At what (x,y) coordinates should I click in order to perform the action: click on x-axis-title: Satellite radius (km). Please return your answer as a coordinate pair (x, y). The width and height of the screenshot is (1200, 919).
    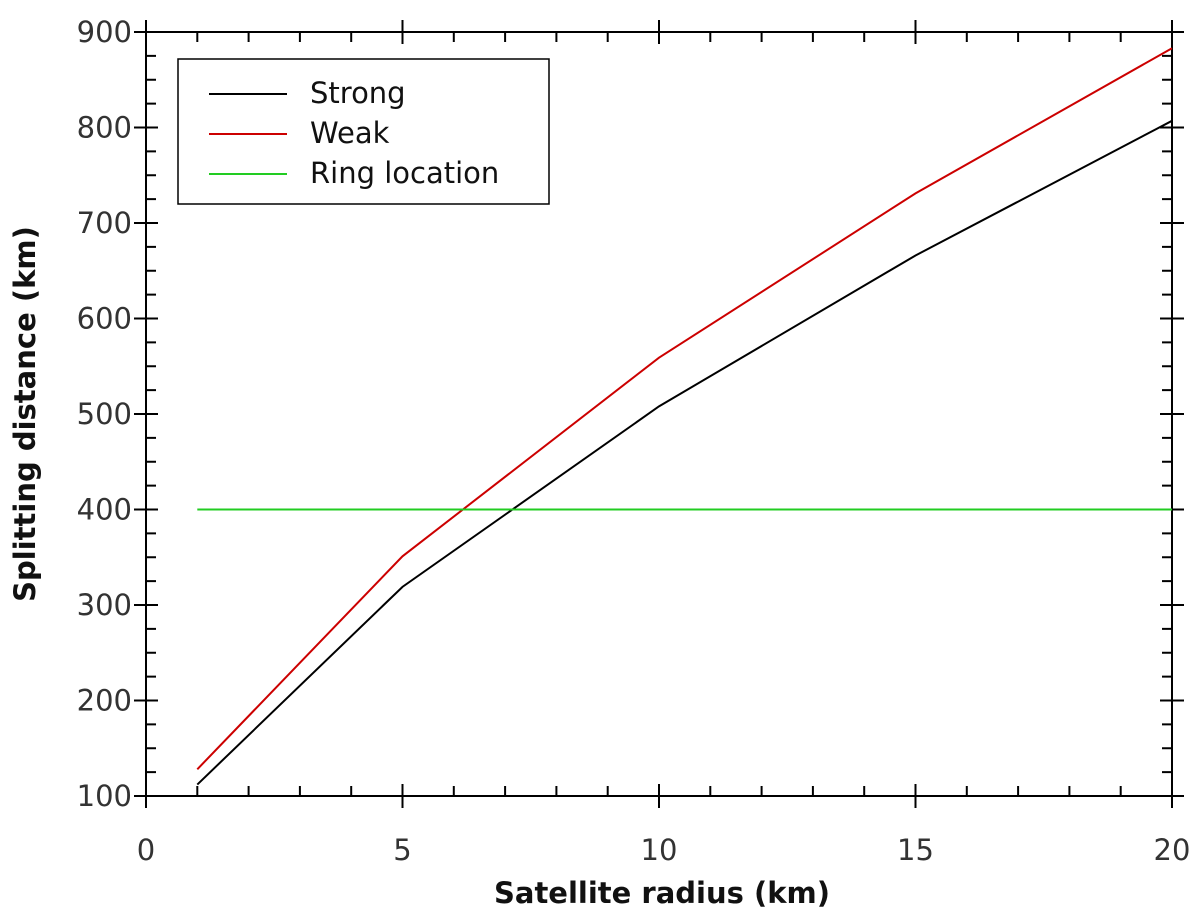
    Looking at the image, I should click on (662, 893).